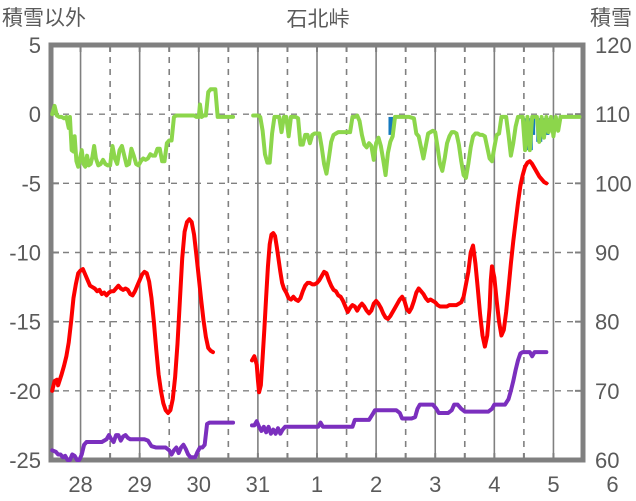  Describe the element at coordinates (25, 460) in the screenshot. I see `y-tick-left: -25` at that location.